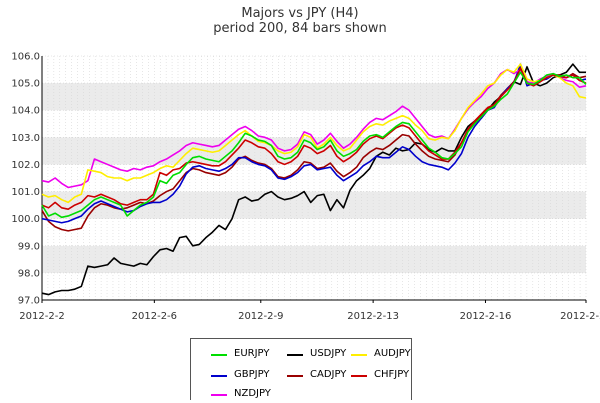  Describe the element at coordinates (29, 301) in the screenshot. I see `y-tick-label: 97.0` at that location.